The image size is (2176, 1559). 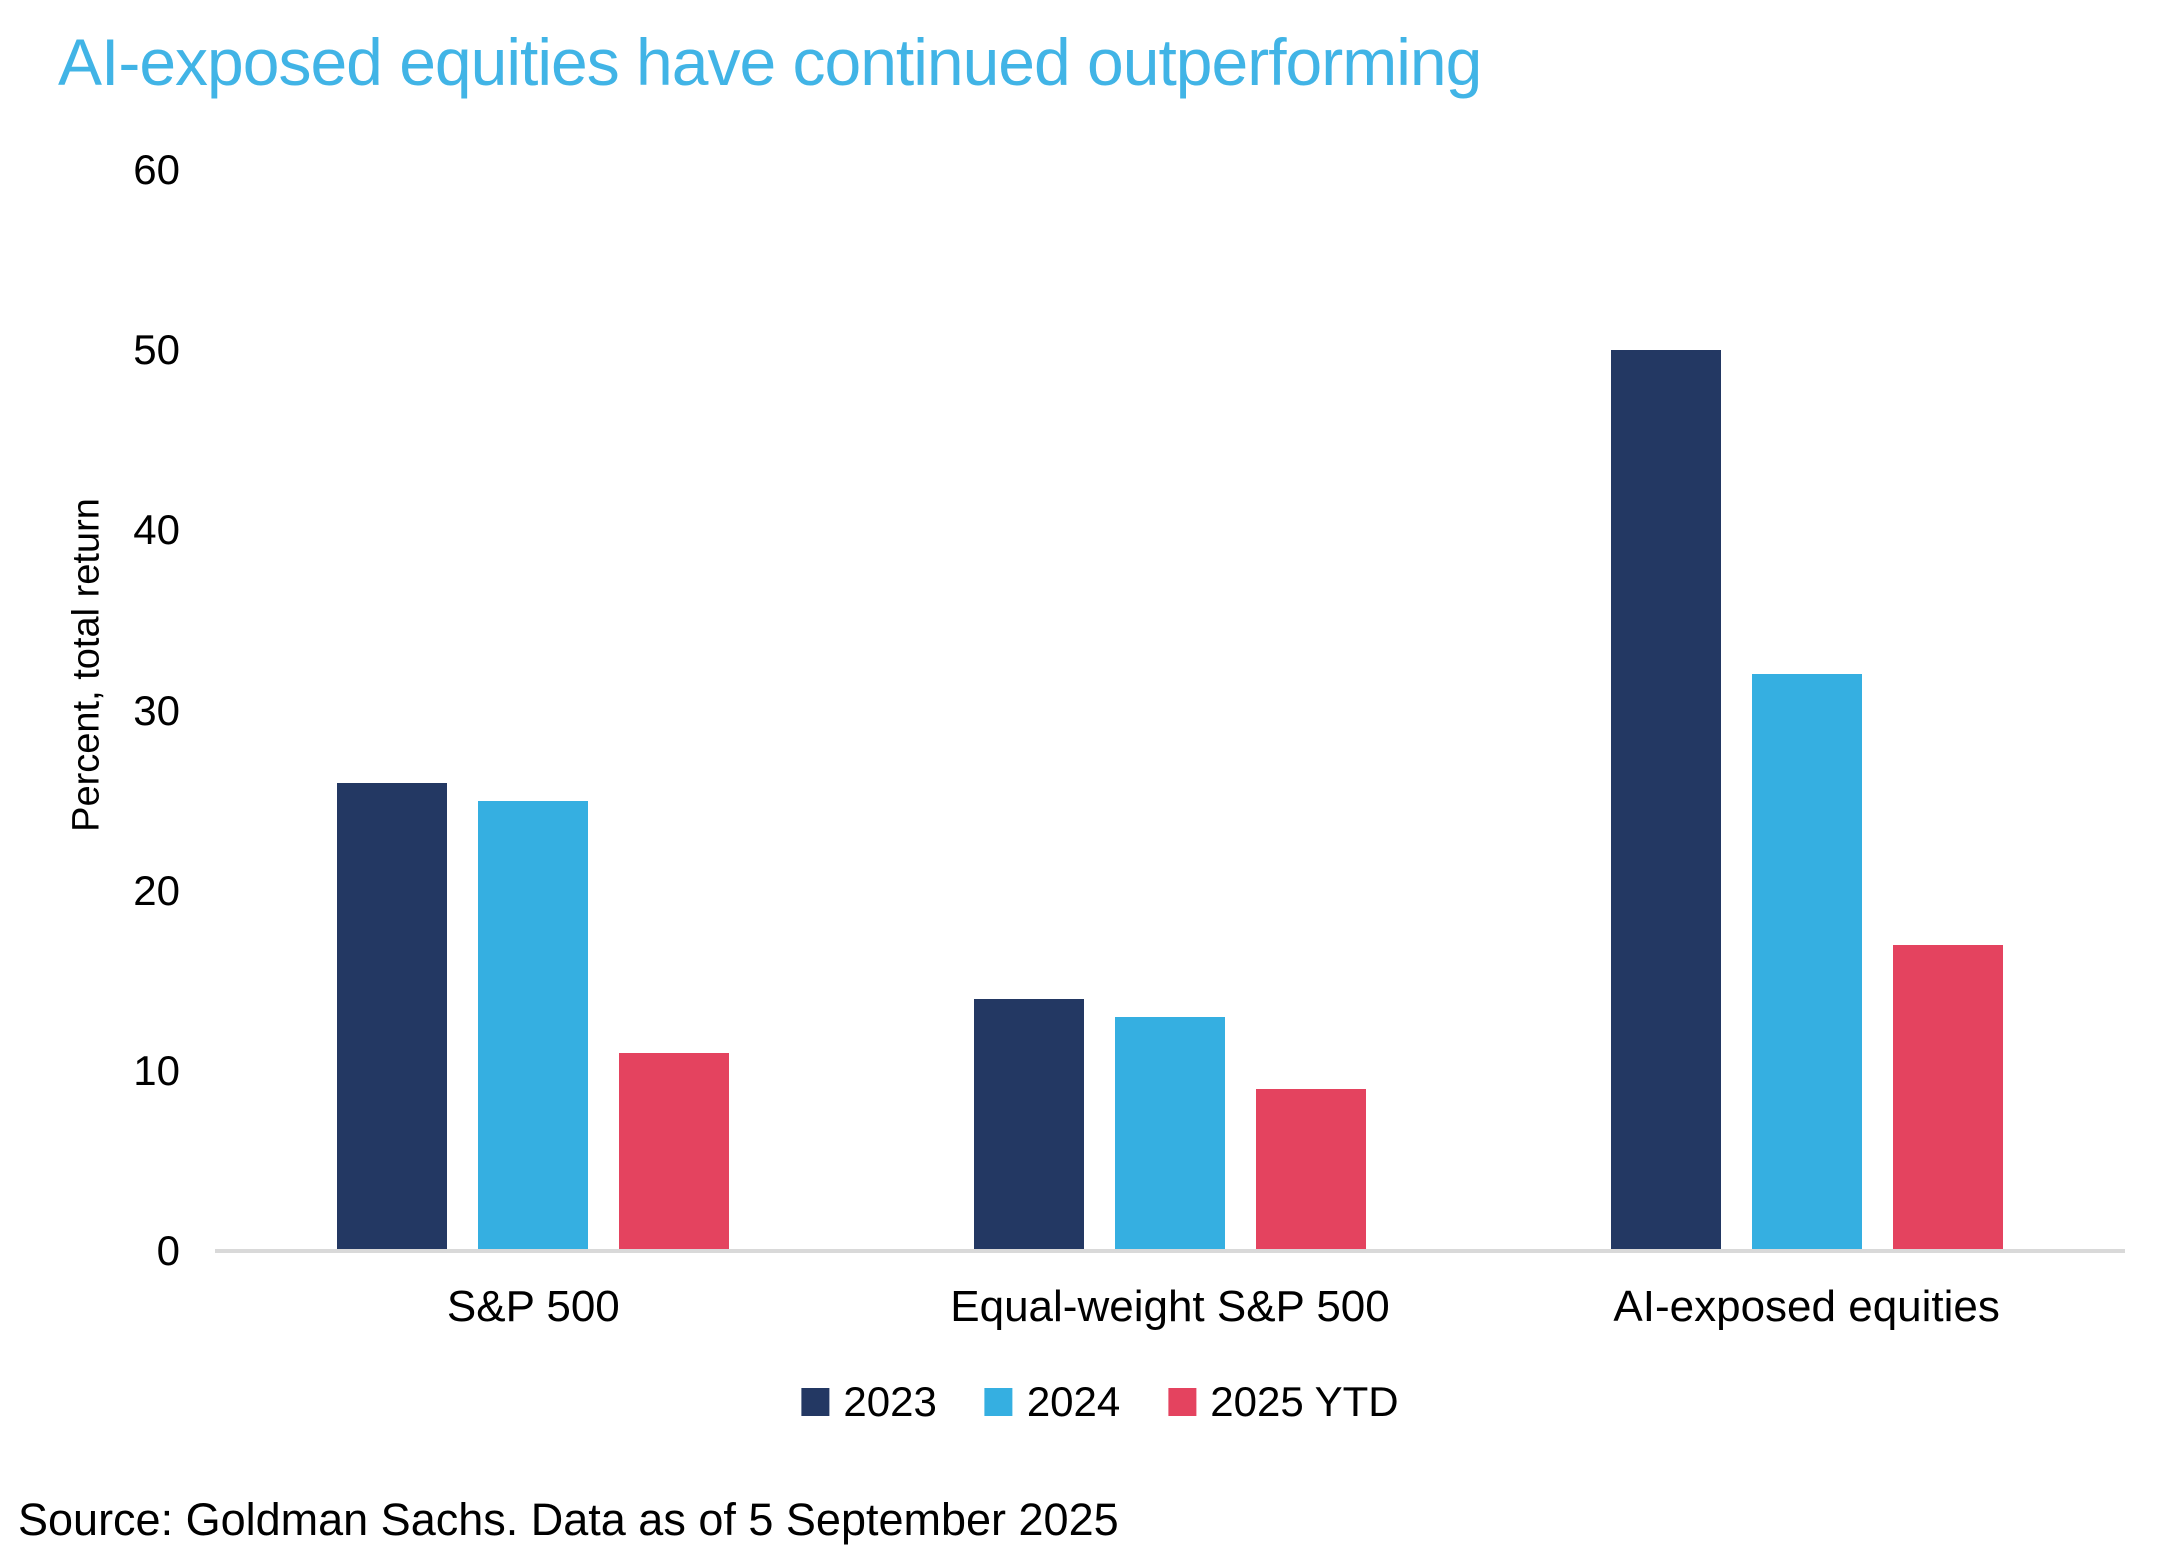 I want to click on category-label-s-p-500: S&P 500, so click(x=533, y=1306).